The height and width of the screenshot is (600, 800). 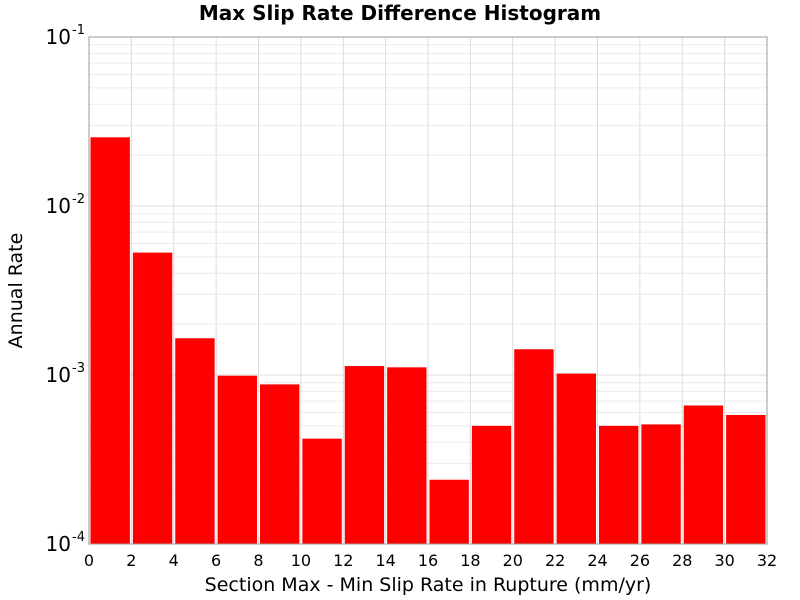 I want to click on x-tick-label: 20, so click(x=513, y=560).